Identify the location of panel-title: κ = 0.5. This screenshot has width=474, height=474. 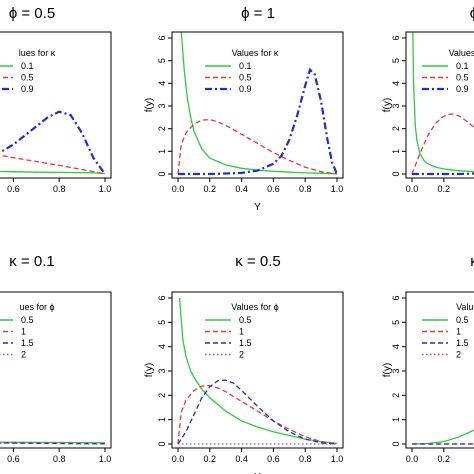
(257, 261).